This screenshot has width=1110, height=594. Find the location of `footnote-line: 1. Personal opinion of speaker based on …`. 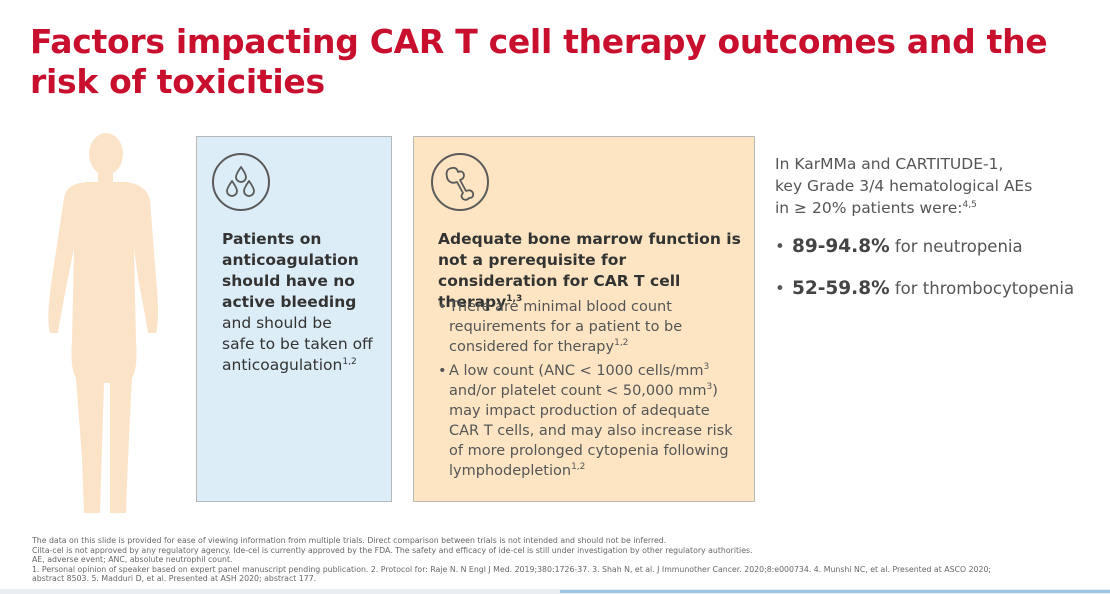

footnote-line: 1. Personal opinion of speaker based on … is located at coordinates (512, 569).